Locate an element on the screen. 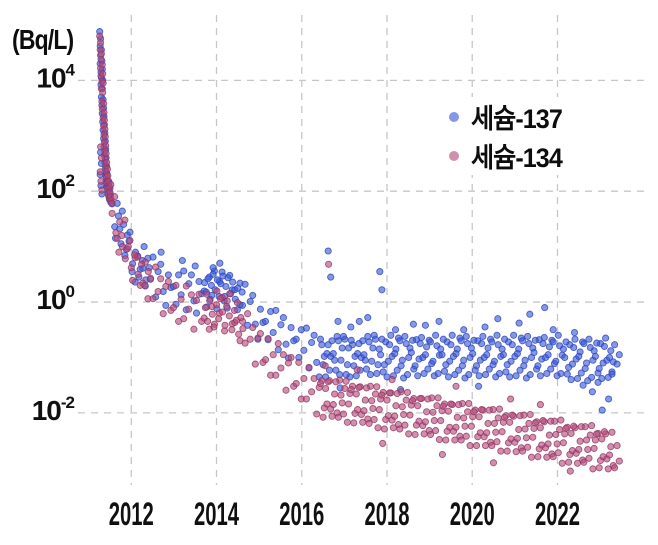  legend-swatch-cs134-icon is located at coordinates (454, 155).